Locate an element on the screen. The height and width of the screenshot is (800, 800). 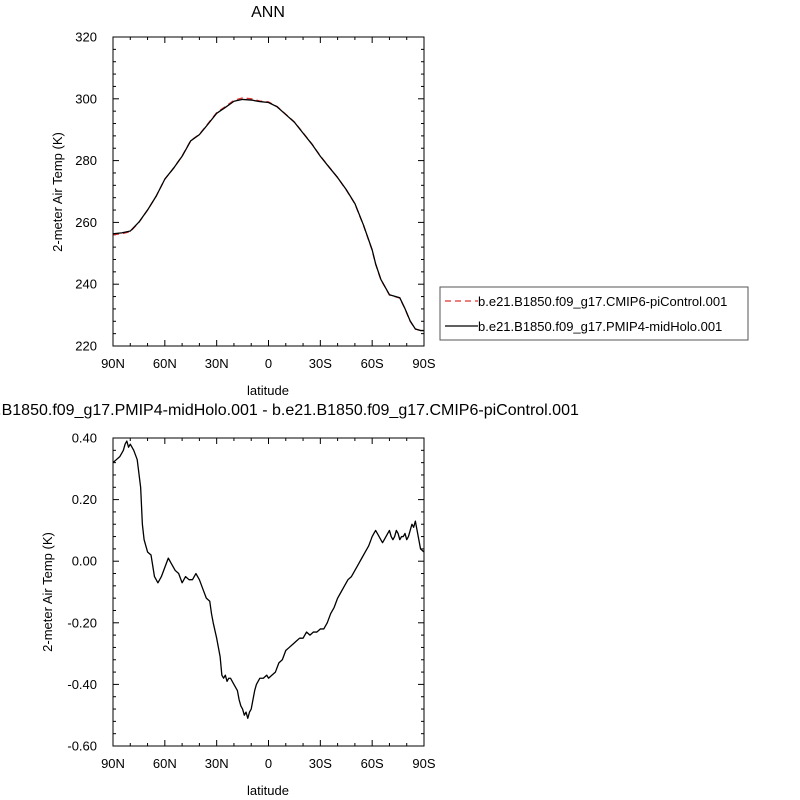
temperature-chart-y-tick-label: 300 is located at coordinates (86, 98).